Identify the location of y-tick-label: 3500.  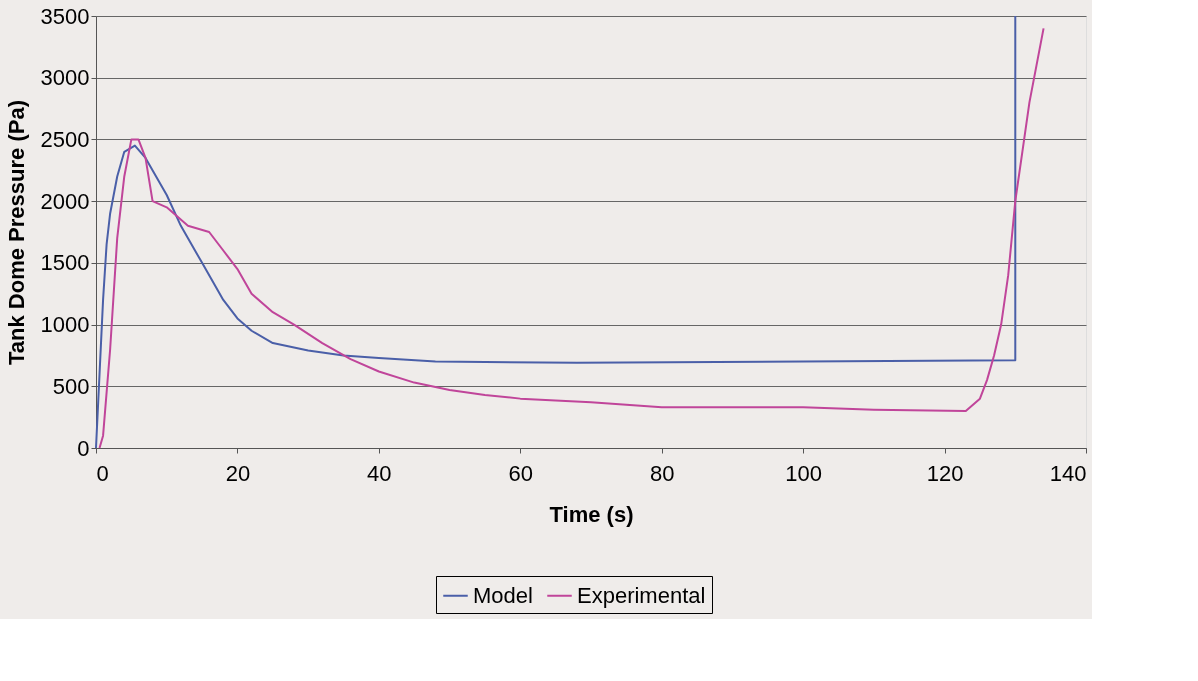
(65, 16).